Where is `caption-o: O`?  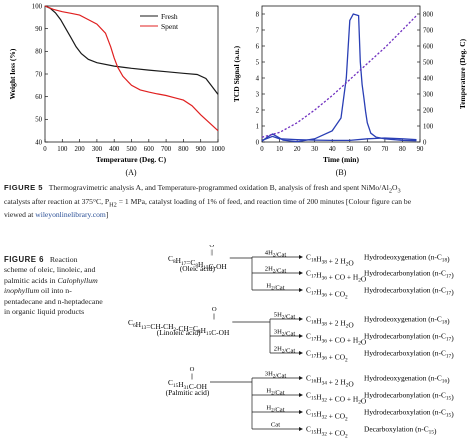 caption-o: O is located at coordinates (395, 187).